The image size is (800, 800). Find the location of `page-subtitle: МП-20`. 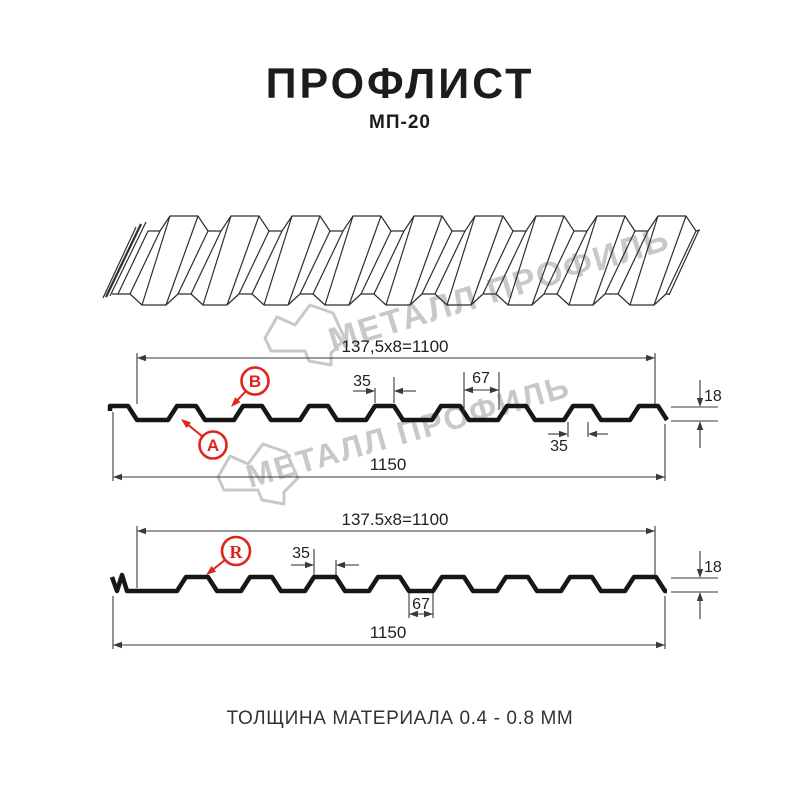

page-subtitle: МП-20 is located at coordinates (400, 122).